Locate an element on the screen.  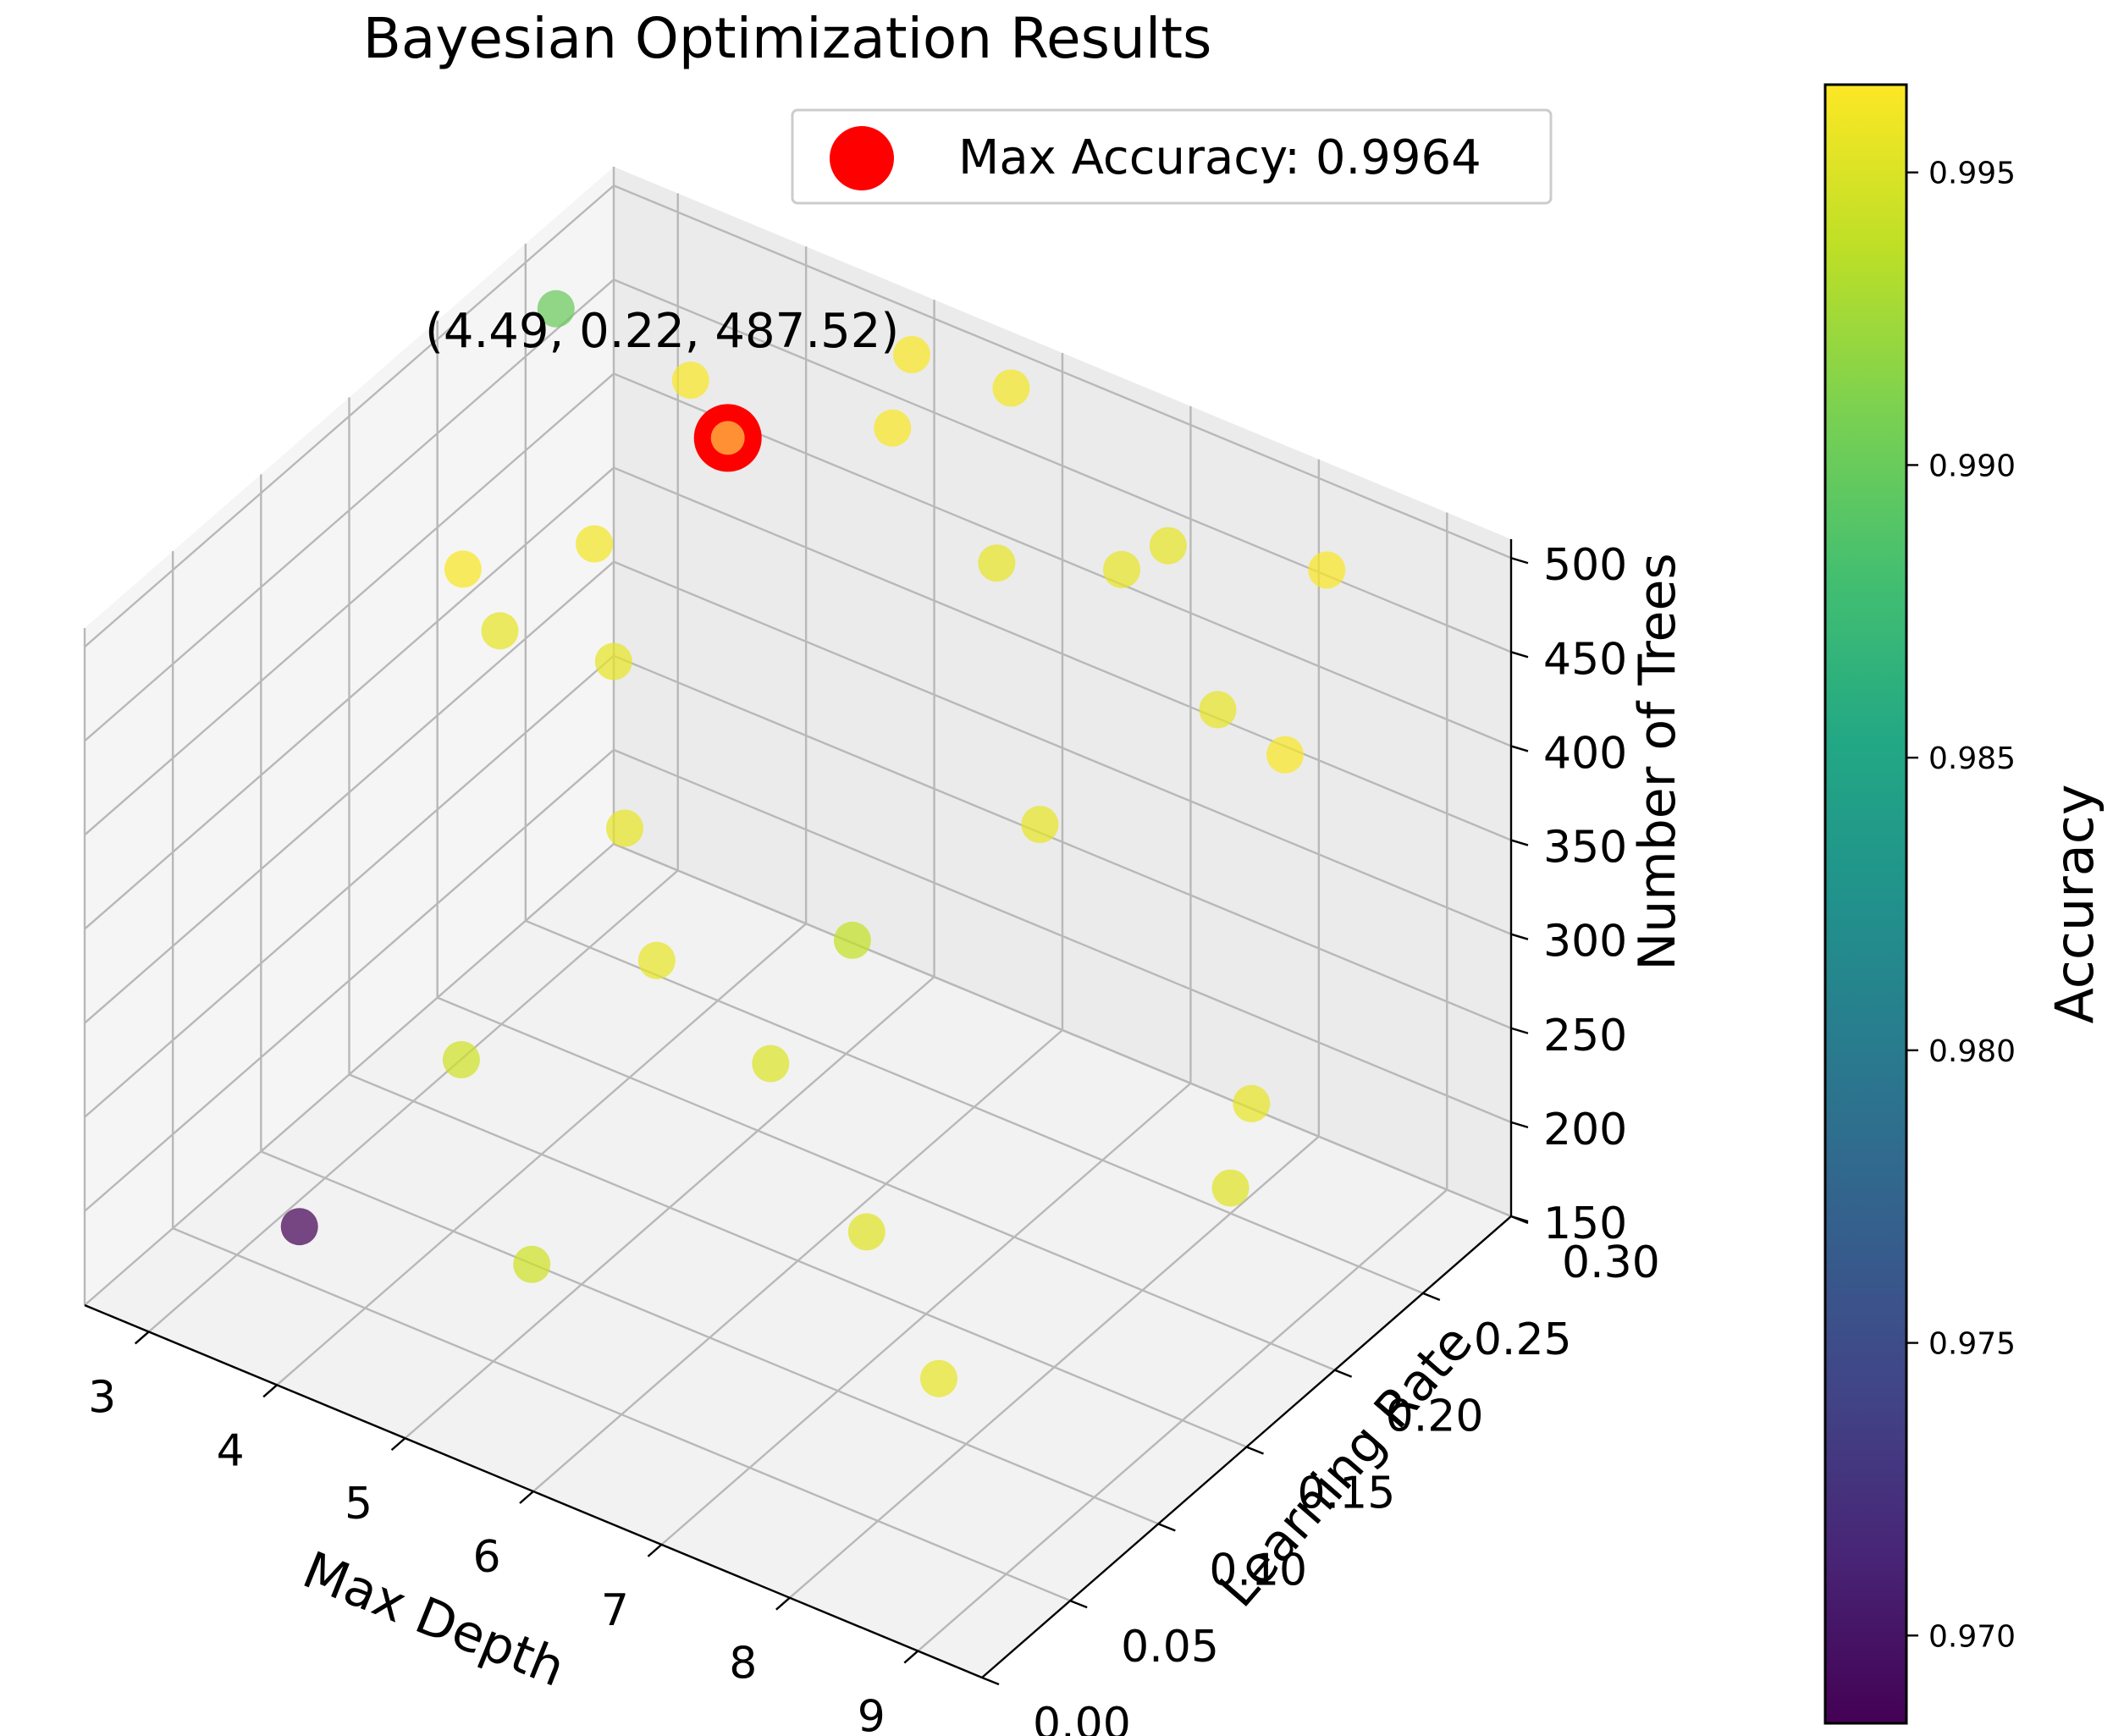
chart-title: Bayesian Optimization Results is located at coordinates (787, 38).